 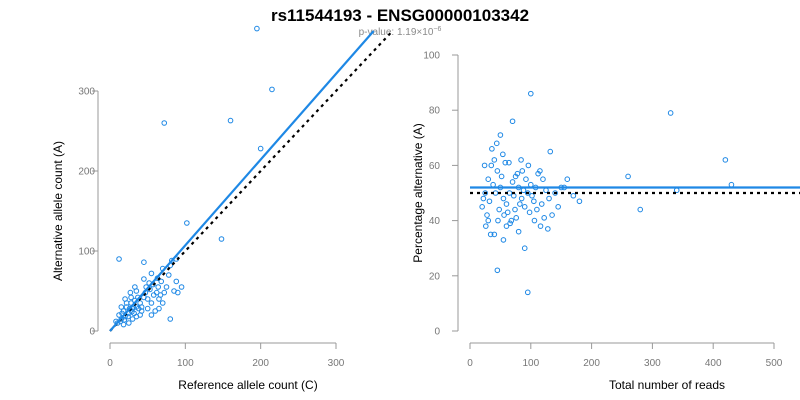 I want to click on left-y-tick-label: 200, so click(x=86, y=172).